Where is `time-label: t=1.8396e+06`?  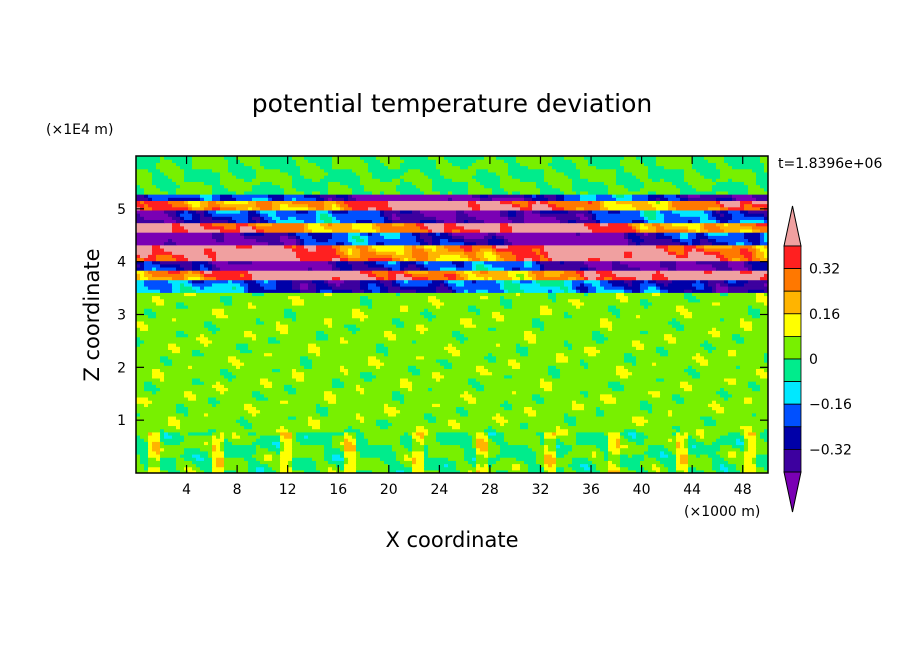 time-label: t=1.8396e+06 is located at coordinates (830, 164).